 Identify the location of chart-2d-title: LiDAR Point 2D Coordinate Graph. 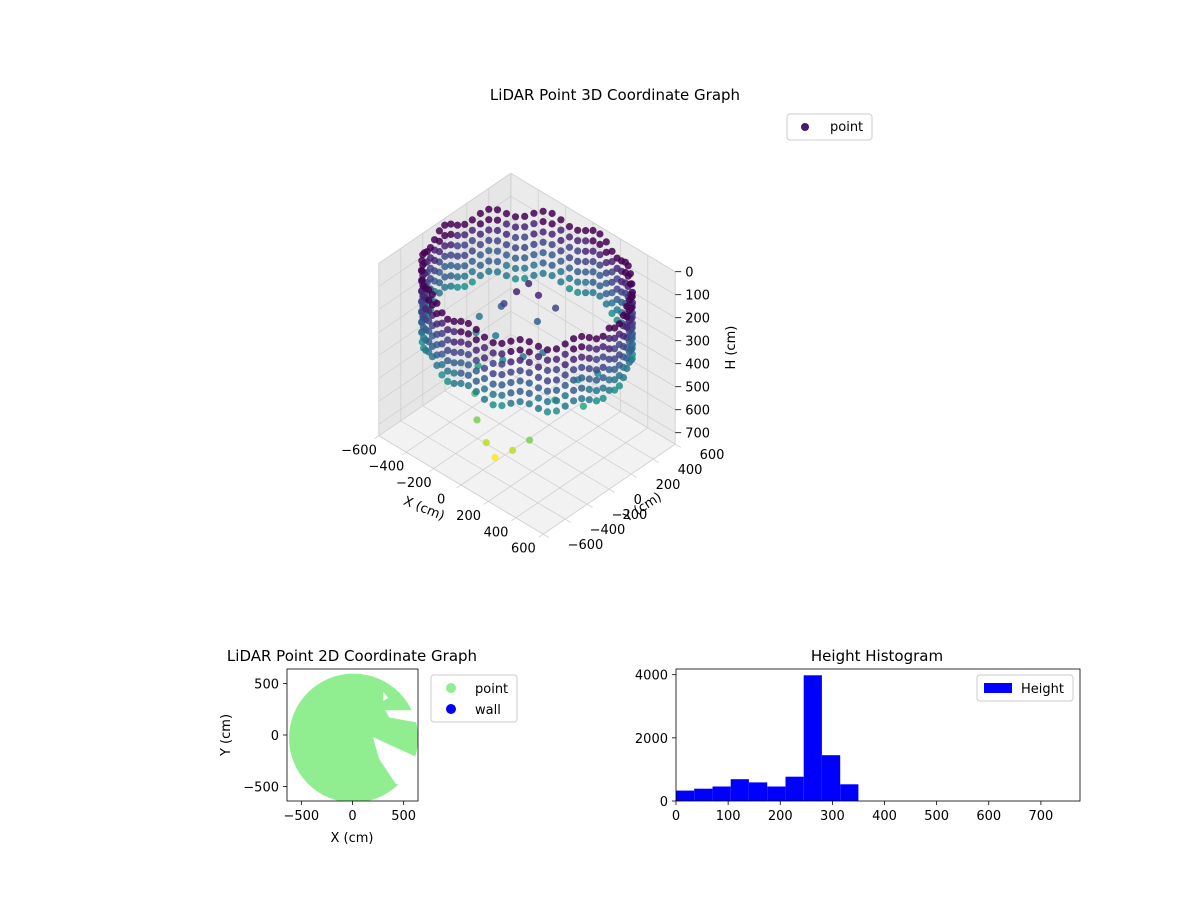
(352, 656).